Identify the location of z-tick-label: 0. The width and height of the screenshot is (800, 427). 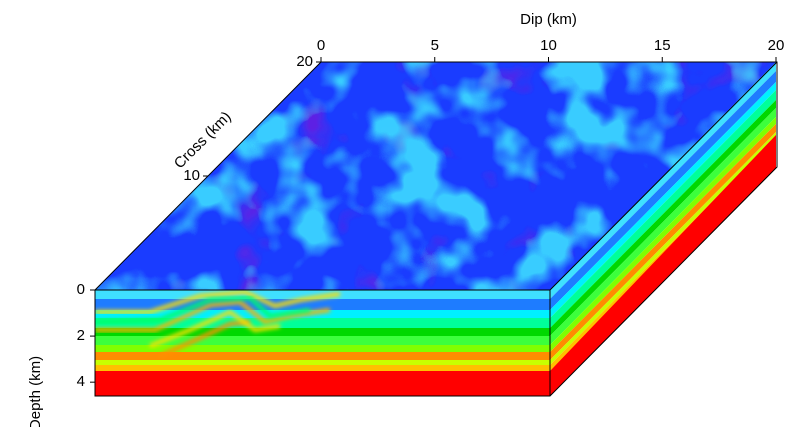
(81, 289).